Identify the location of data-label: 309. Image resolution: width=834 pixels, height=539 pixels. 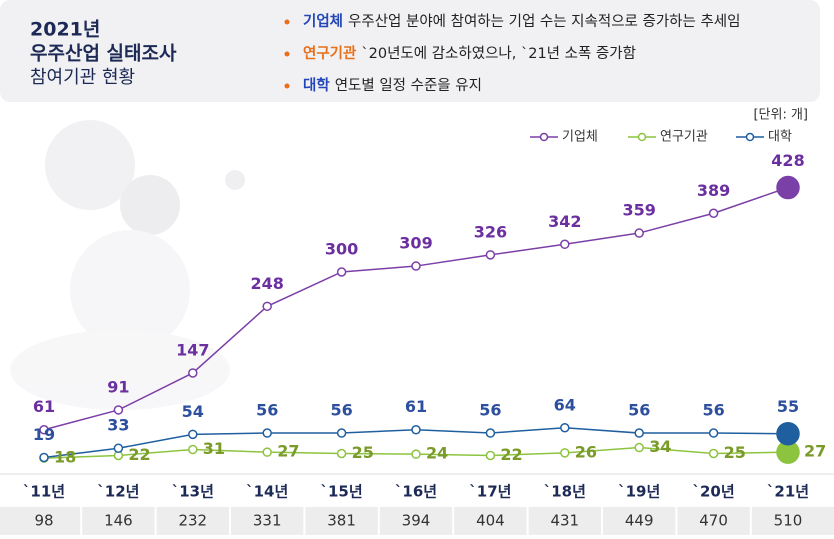
(415, 243).